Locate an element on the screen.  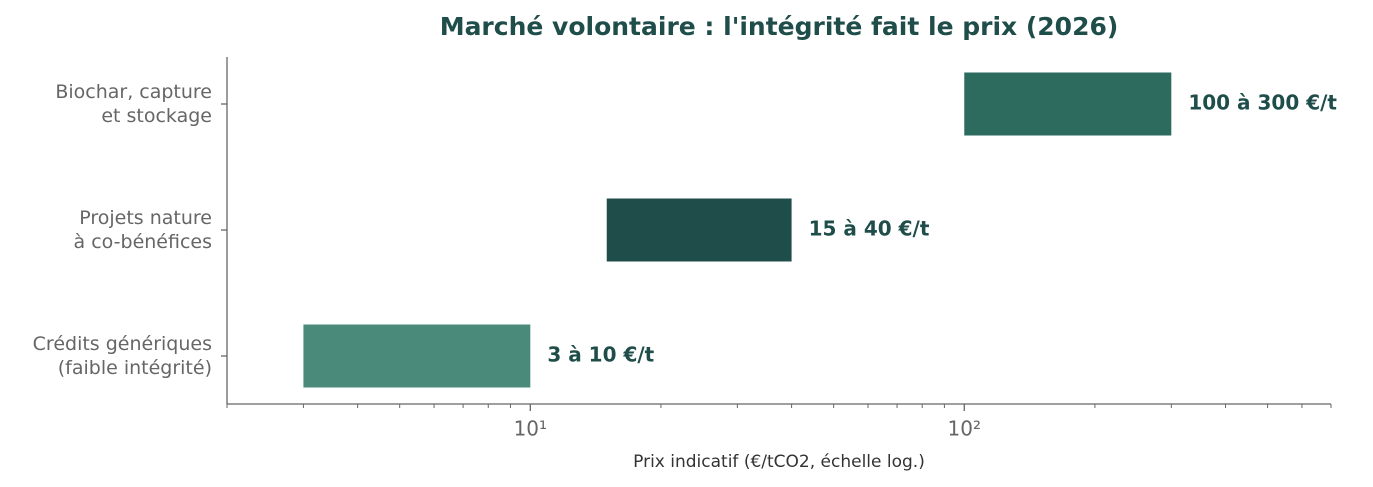
value-label: 15 à 40 €/t is located at coordinates (869, 229).